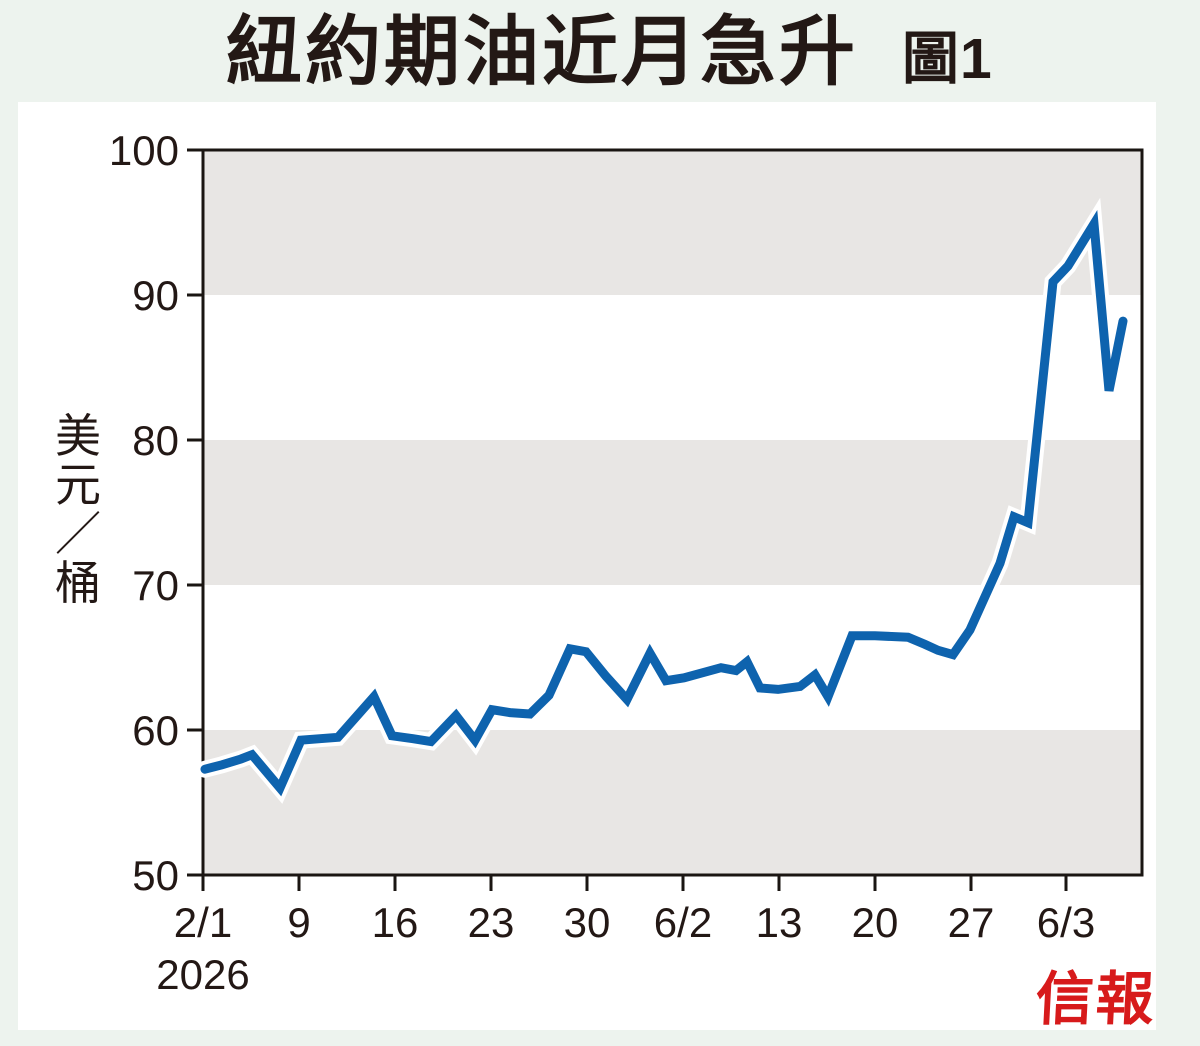 The image size is (1200, 1046). Describe the element at coordinates (203, 922) in the screenshot. I see `x-tick-label: 2/1` at that location.